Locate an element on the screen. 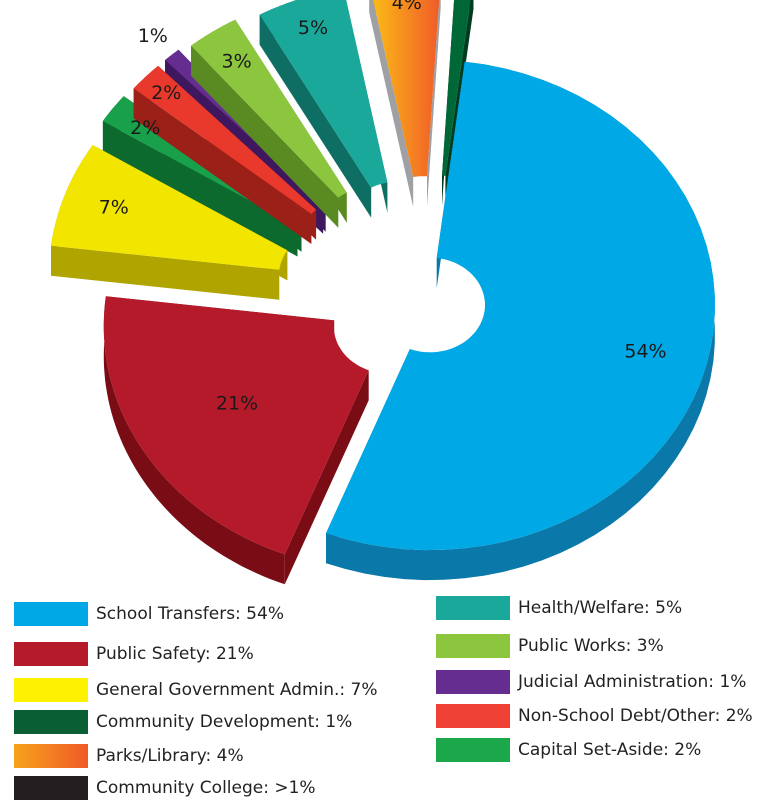 Image resolution: width=782 pixels, height=802 pixels. legend-label: General Government Admin.: 7% is located at coordinates (237, 690).